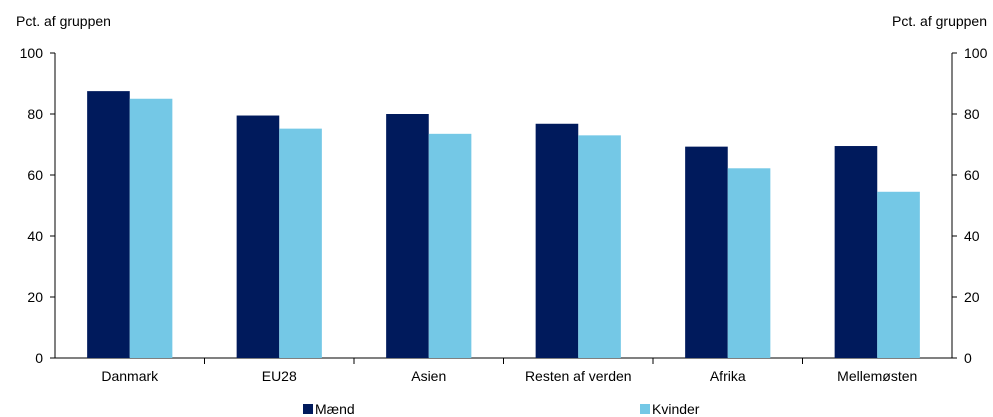 This screenshot has height=417, width=993. What do you see at coordinates (35, 114) in the screenshot?
I see `left-y-tick-label: 80` at bounding box center [35, 114].